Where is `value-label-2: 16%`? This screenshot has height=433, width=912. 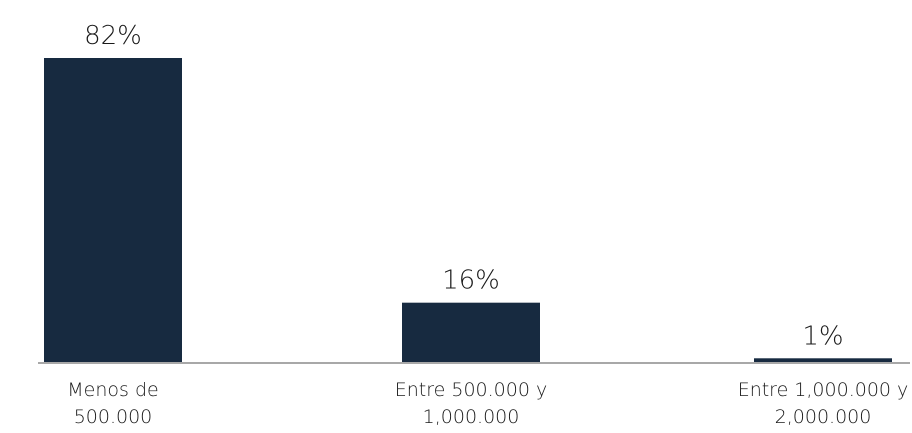
value-label-2: 16% is located at coordinates (471, 281).